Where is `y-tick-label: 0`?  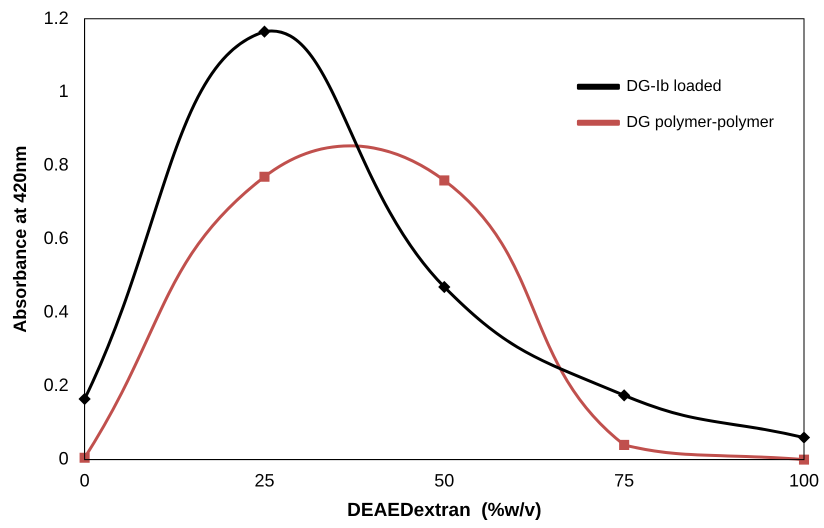
y-tick-label: 0 is located at coordinates (63, 458).